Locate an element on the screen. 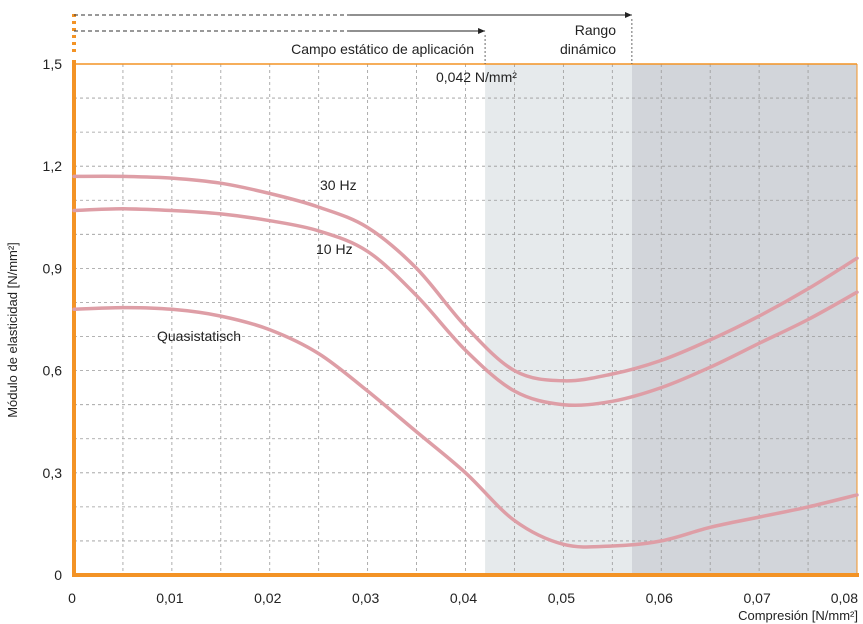  region-dynamic-label-line2: dinámico is located at coordinates (588, 49).